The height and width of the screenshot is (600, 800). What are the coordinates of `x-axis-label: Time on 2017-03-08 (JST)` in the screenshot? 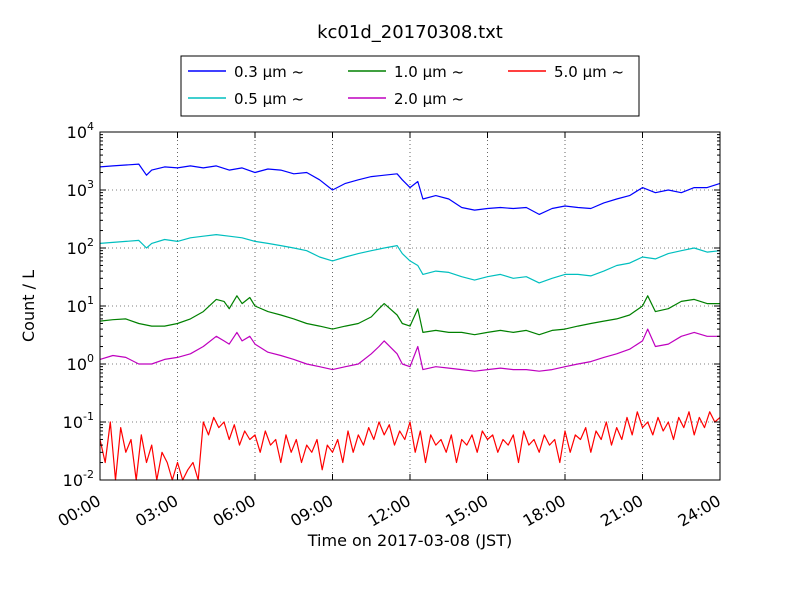 It's located at (409, 540).